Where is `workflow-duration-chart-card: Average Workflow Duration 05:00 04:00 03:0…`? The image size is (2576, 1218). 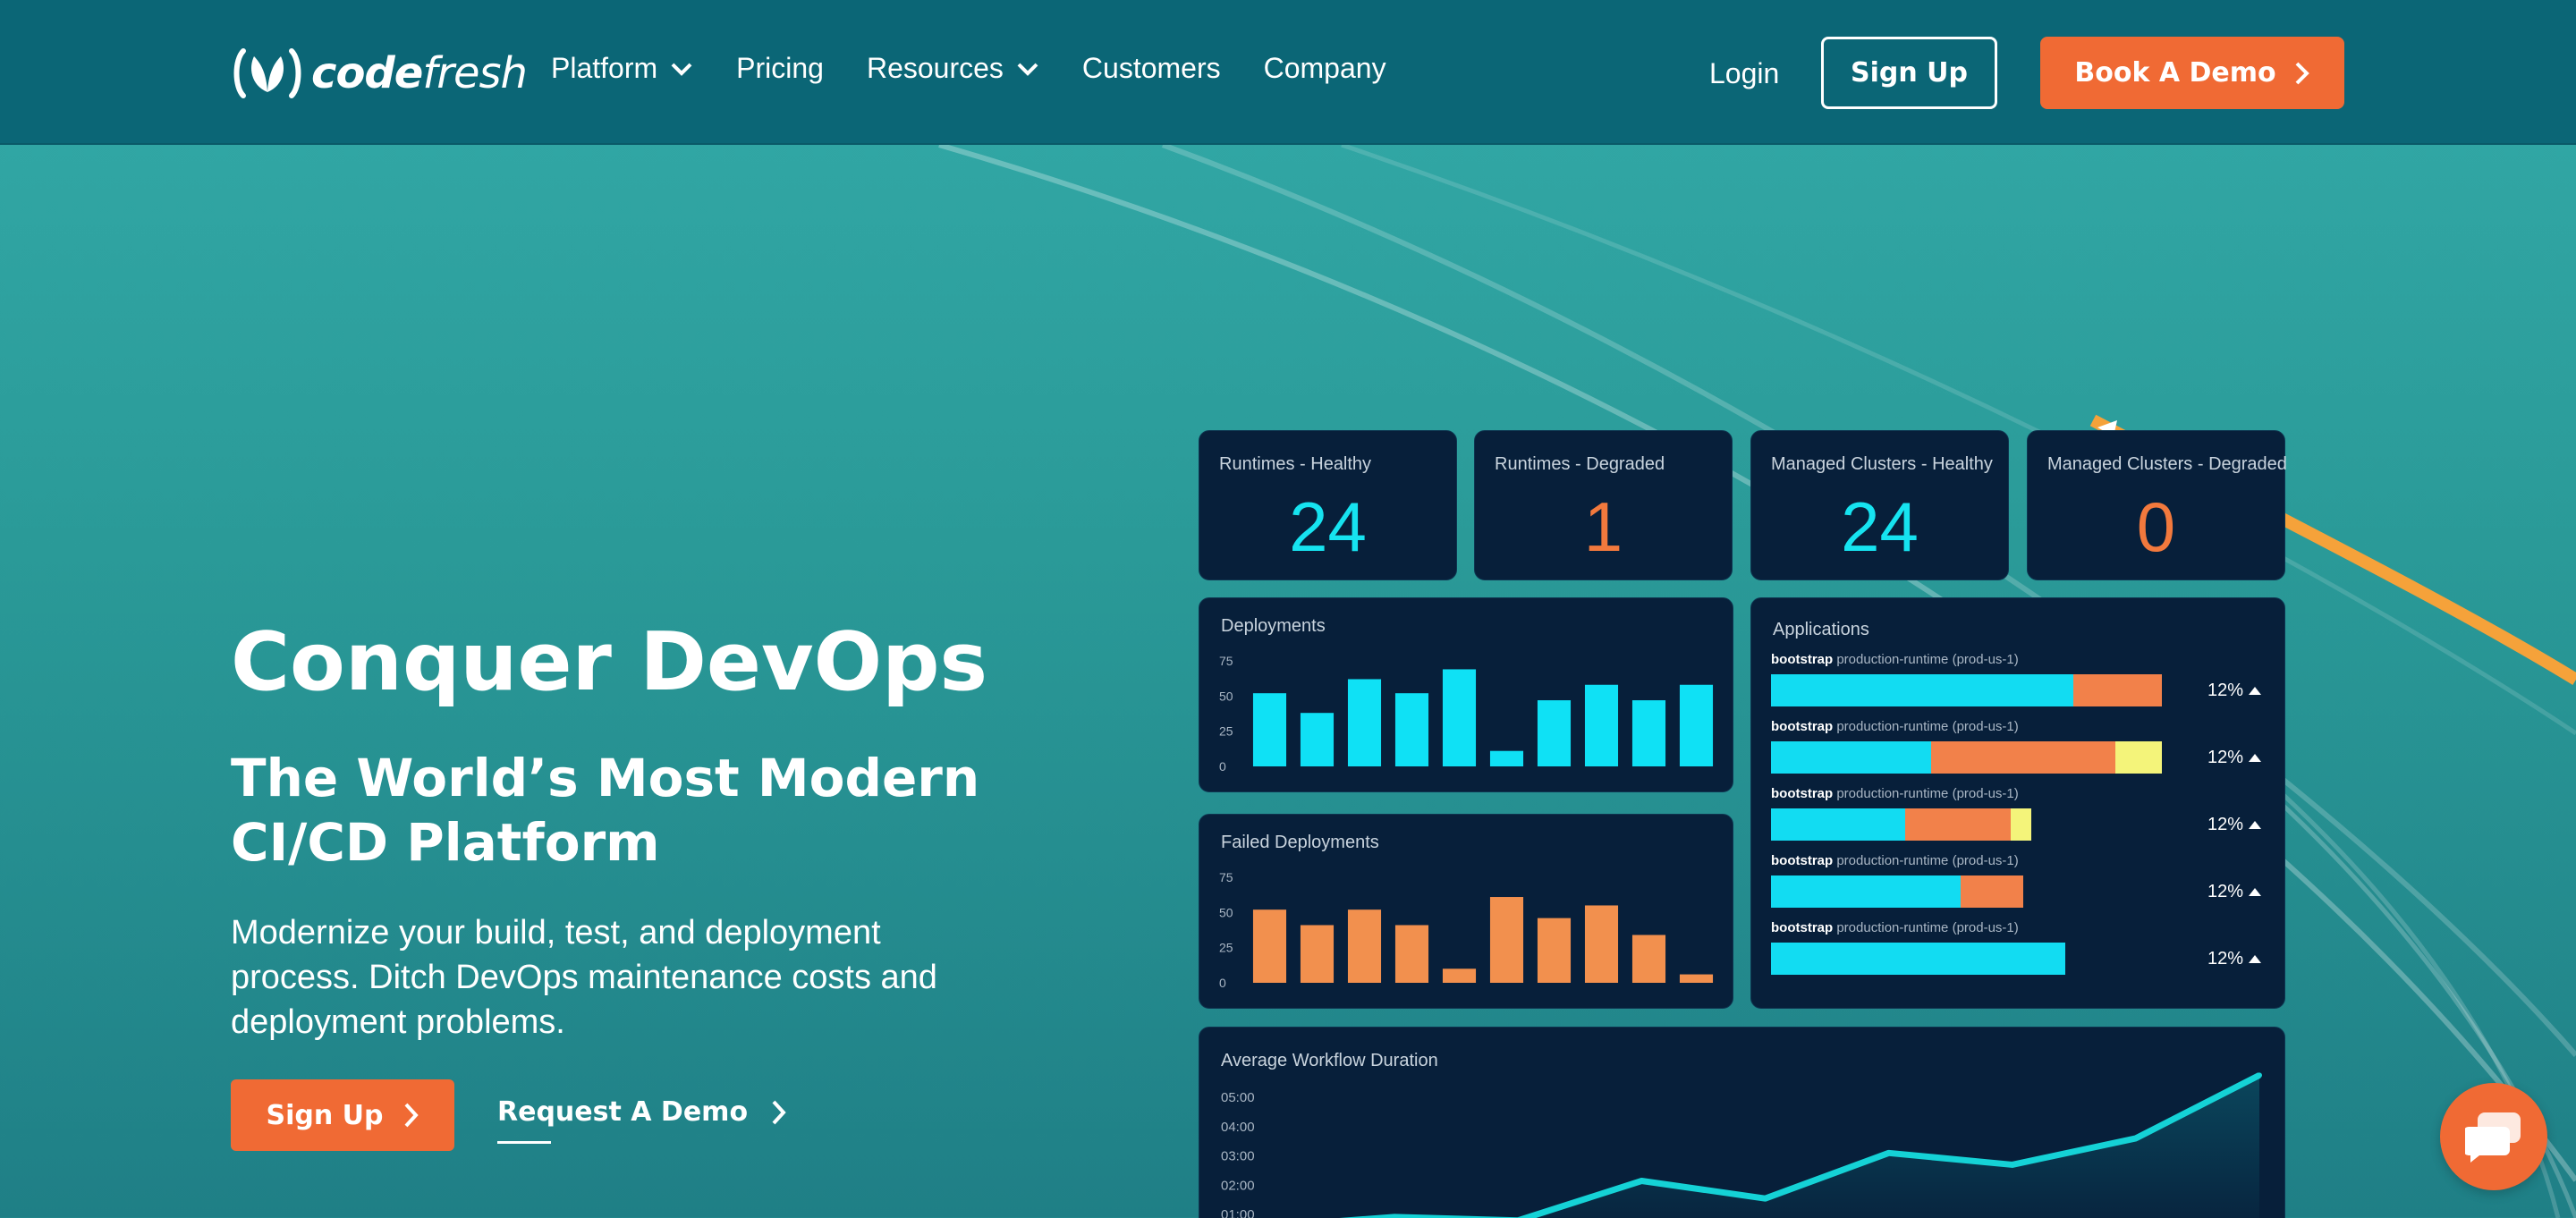
workflow-duration-chart-card: Average Workflow Duration 05:00 04:00 03:0… is located at coordinates (1742, 1122).